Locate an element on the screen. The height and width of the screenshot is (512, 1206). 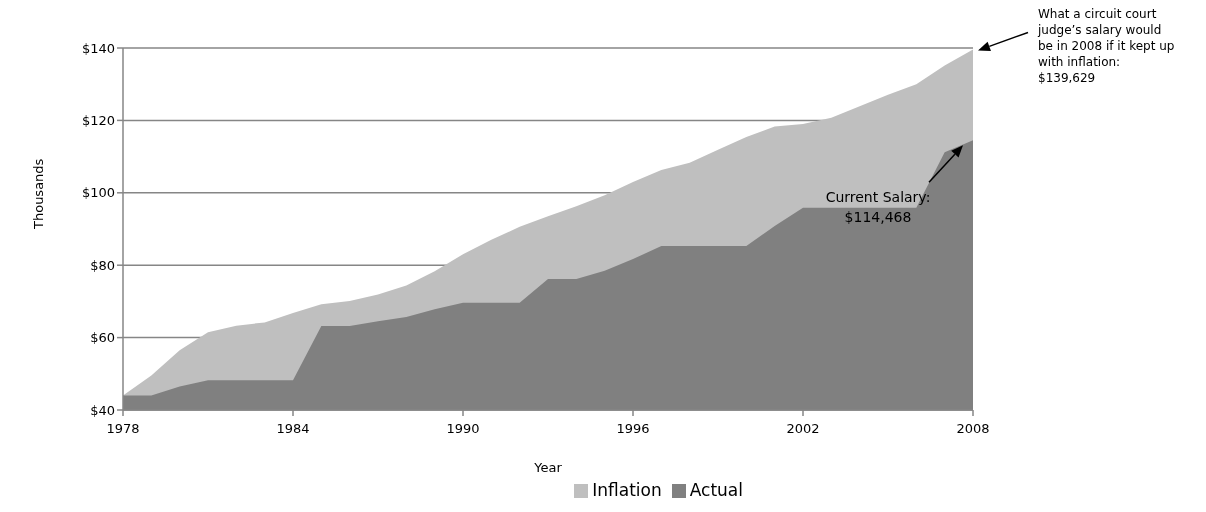
x-tick-label: 2002 is located at coordinates (803, 429).